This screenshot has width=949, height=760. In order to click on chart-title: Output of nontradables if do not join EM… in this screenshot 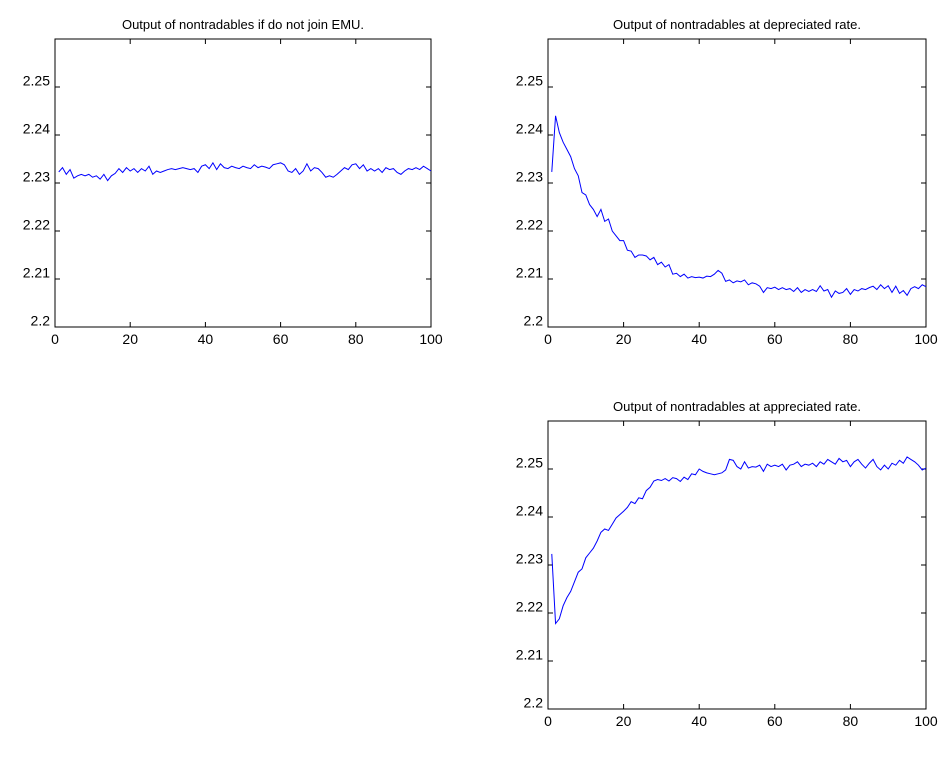, I will do `click(243, 24)`.